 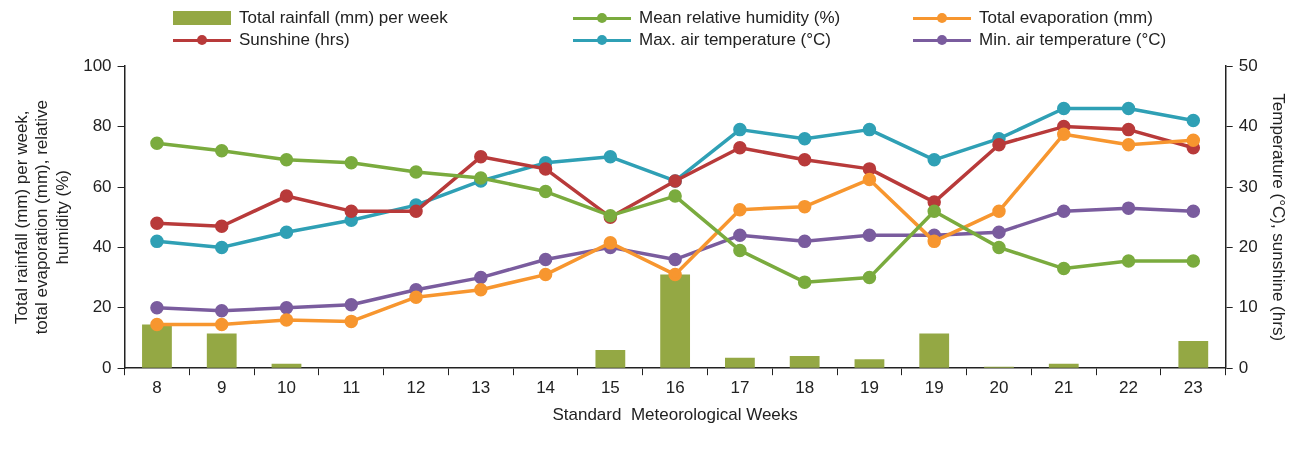 What do you see at coordinates (1279, 217) in the screenshot?
I see `y2-axis-title: Temperature (°C), sunshine (hrs)` at bounding box center [1279, 217].